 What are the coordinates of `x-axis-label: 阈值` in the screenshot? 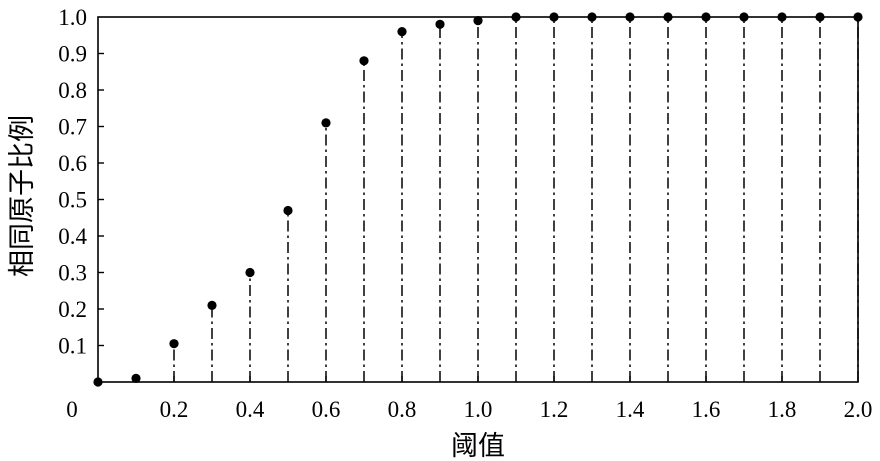 It's located at (478, 446).